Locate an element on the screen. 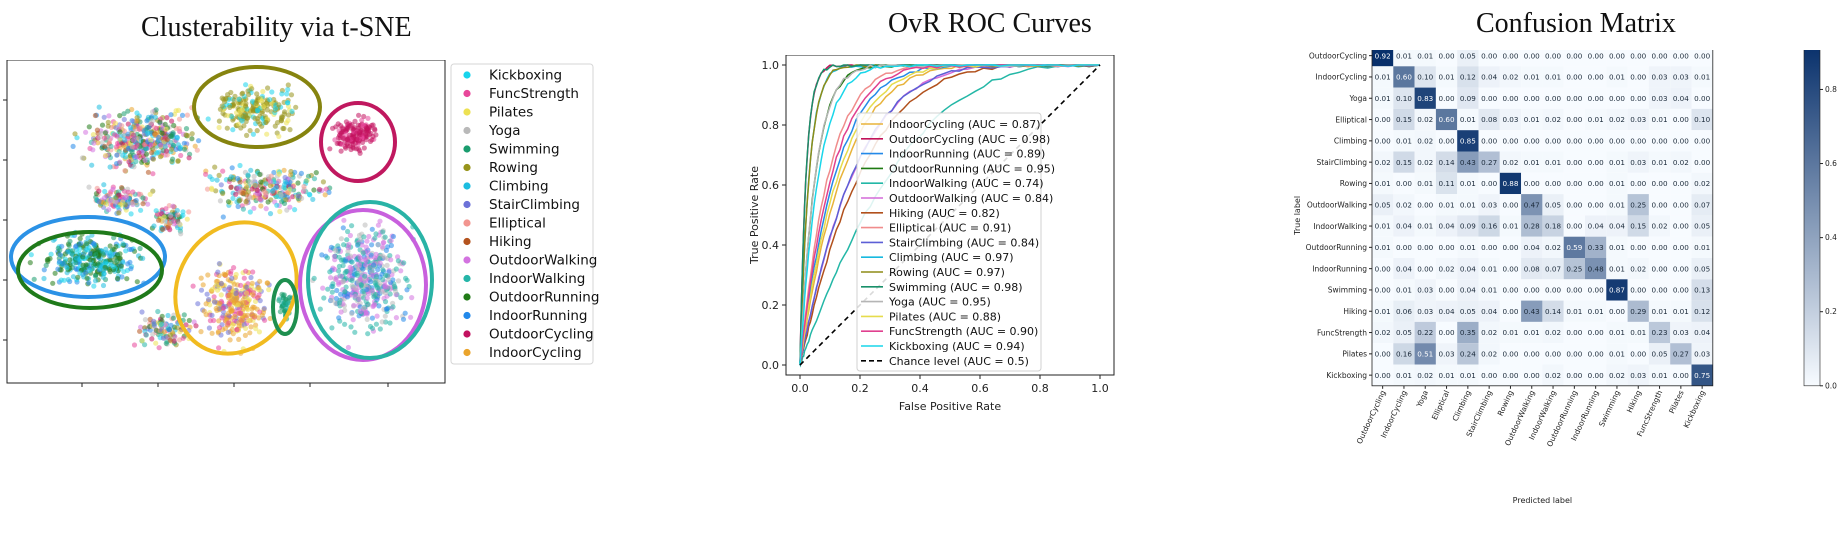 The height and width of the screenshot is (544, 1847). tsne-legend-label: FuncStrength is located at coordinates (534, 94).